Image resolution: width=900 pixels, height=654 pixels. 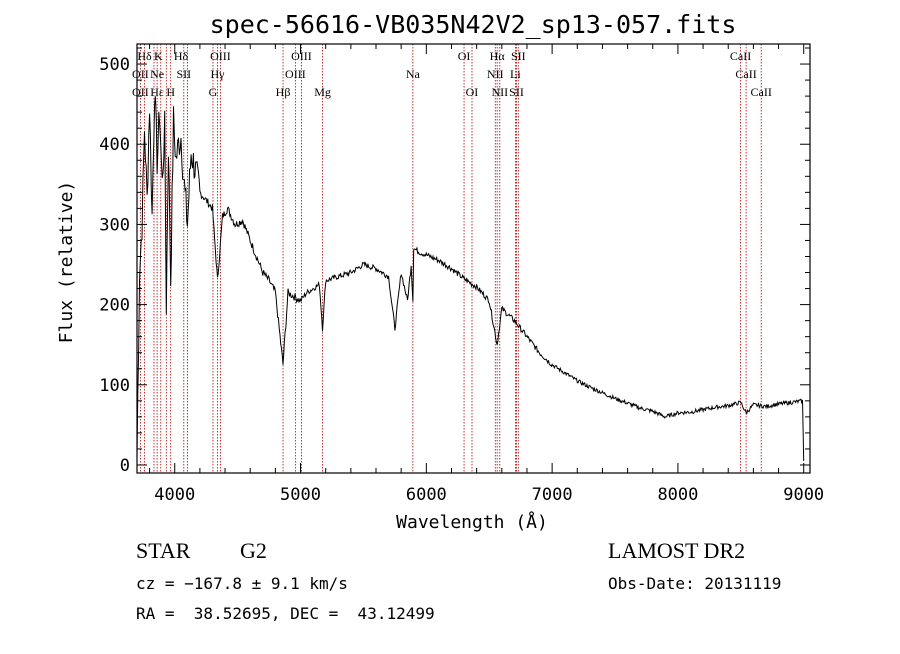 I want to click on spectral-line-label: Mg, so click(x=322, y=92).